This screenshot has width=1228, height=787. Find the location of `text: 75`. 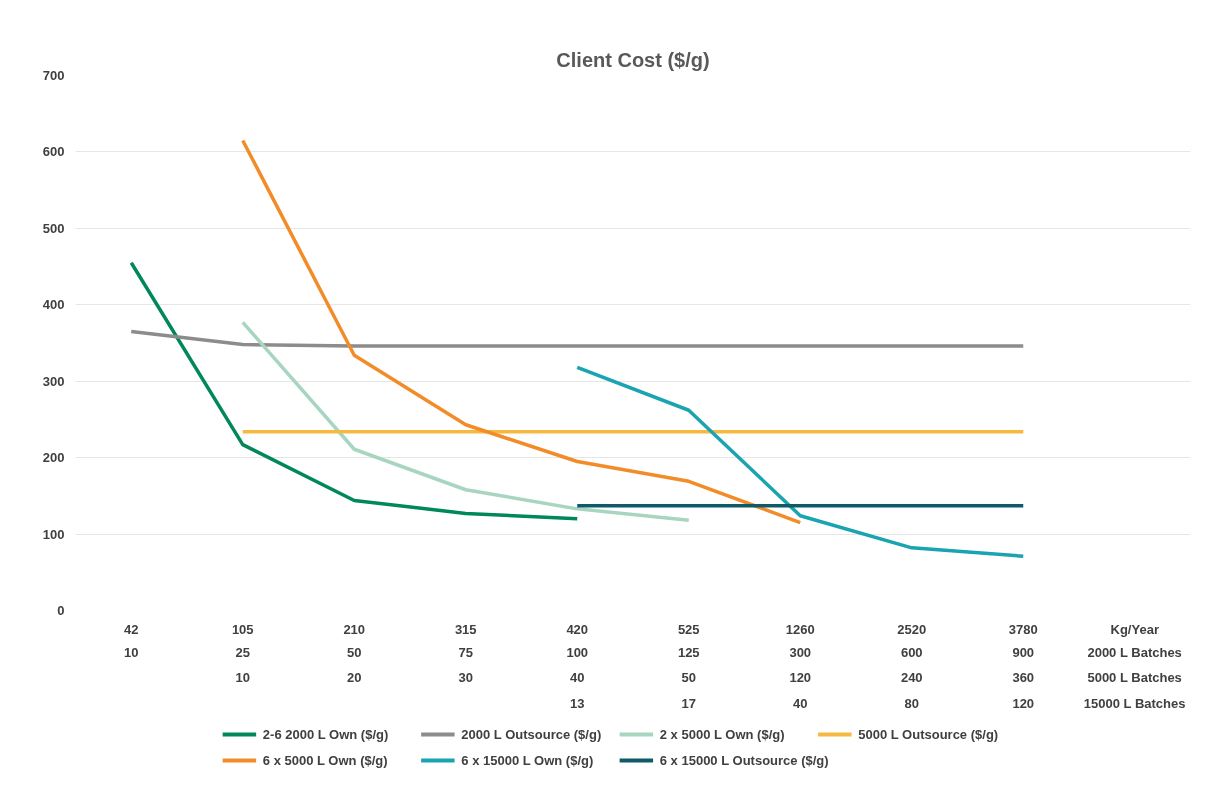

text: 75 is located at coordinates (465, 652).